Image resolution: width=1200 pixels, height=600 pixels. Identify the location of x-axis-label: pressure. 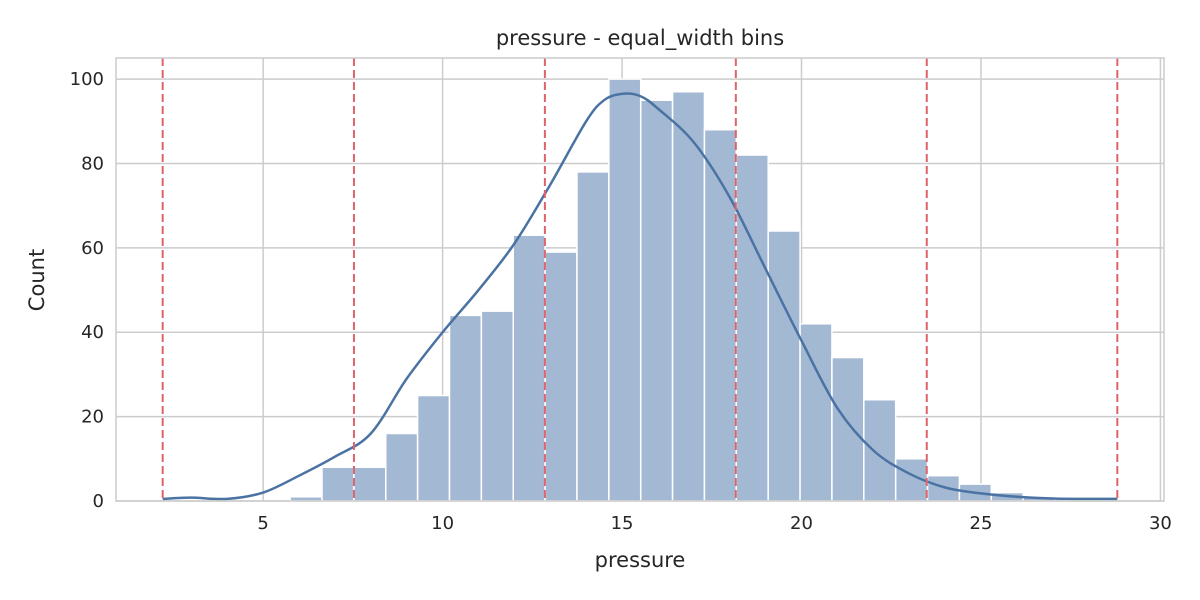
(640, 560).